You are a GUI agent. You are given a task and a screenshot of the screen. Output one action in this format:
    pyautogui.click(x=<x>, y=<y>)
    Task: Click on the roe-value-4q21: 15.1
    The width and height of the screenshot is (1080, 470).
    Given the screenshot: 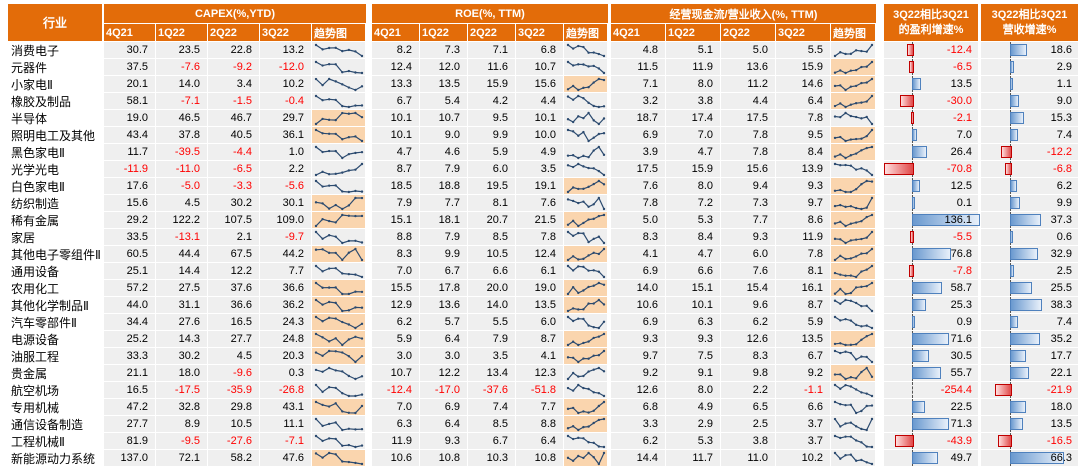 What is the action you would take?
    pyautogui.click(x=396, y=220)
    